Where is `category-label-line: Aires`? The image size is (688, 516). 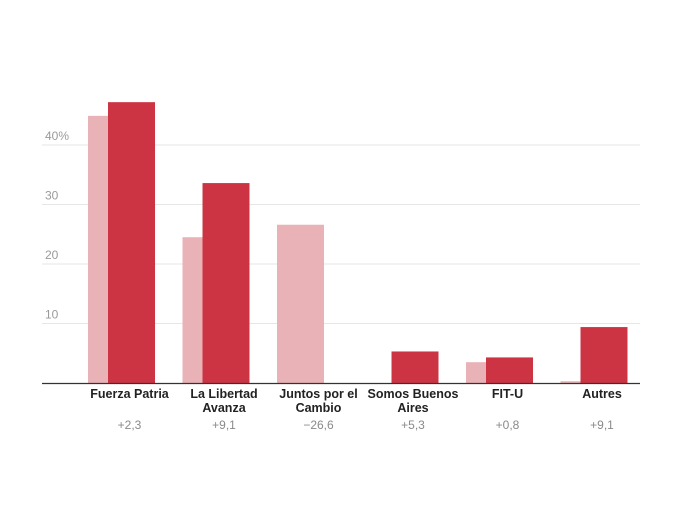 category-label-line: Aires is located at coordinates (412, 408).